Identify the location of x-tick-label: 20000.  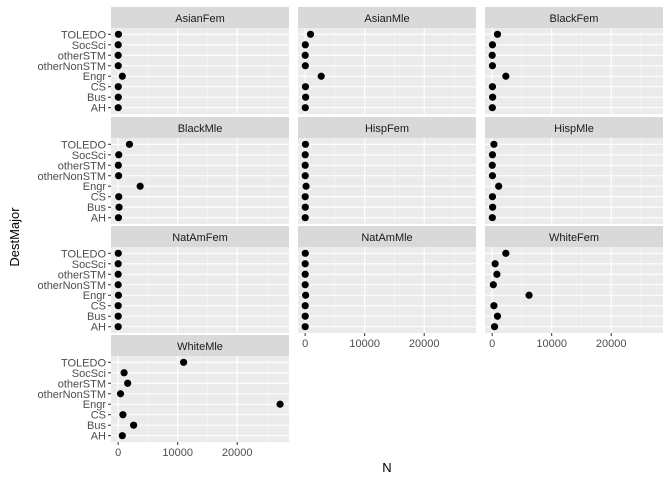
(237, 453).